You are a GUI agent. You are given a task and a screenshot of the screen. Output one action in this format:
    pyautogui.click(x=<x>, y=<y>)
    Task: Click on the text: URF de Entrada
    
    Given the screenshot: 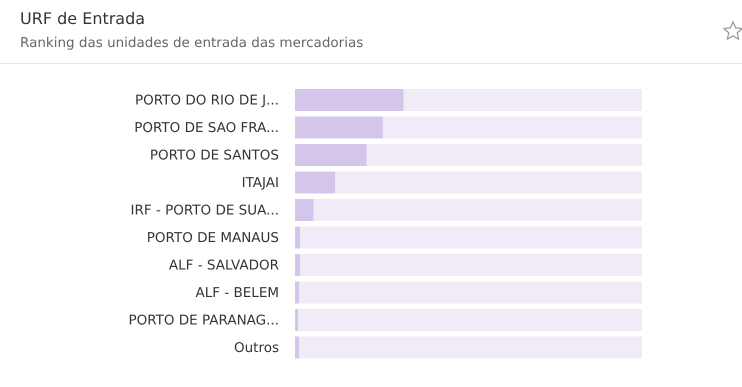 What is the action you would take?
    pyautogui.click(x=83, y=18)
    